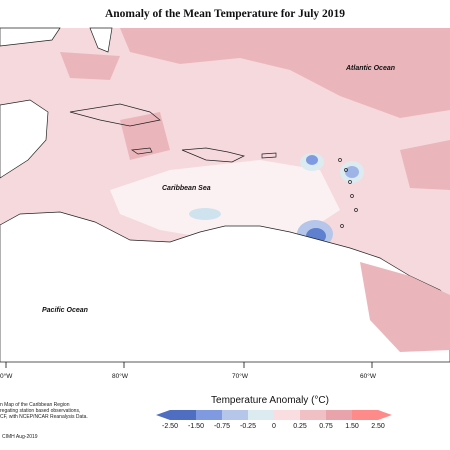 The height and width of the screenshot is (450, 450). I want to click on legend-colorbar, so click(274, 415).